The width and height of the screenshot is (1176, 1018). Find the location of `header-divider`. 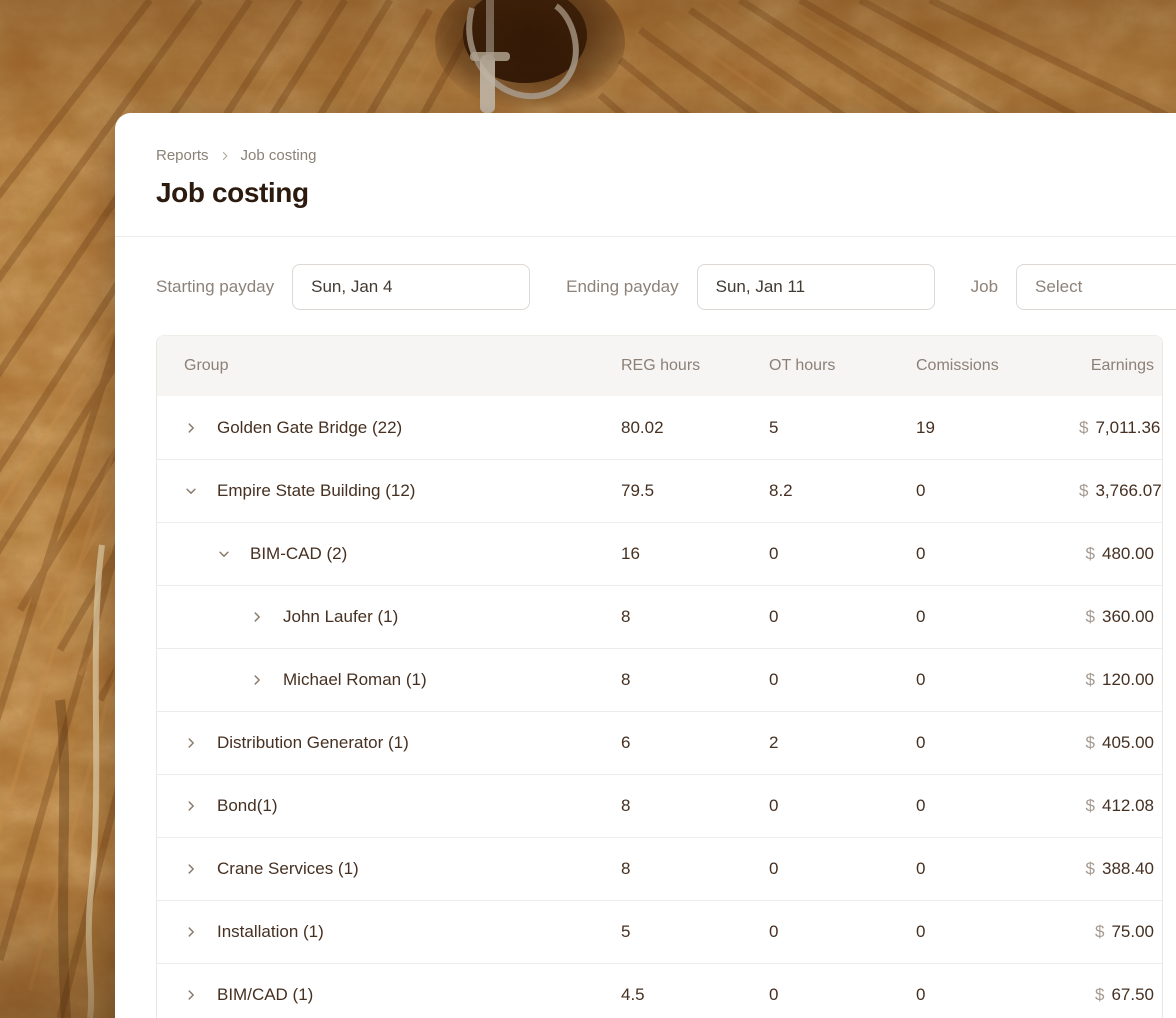

header-divider is located at coordinates (645, 236).